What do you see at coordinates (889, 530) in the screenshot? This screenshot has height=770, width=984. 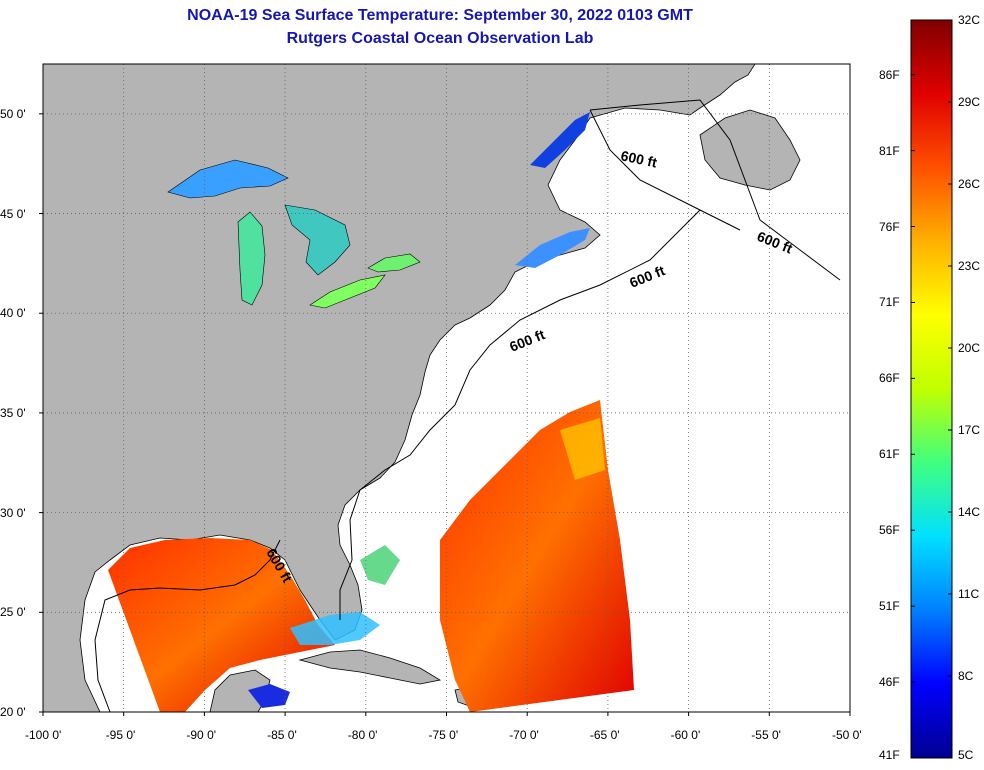 I see `colorbar-fahrenheit-label: 56F` at bounding box center [889, 530].